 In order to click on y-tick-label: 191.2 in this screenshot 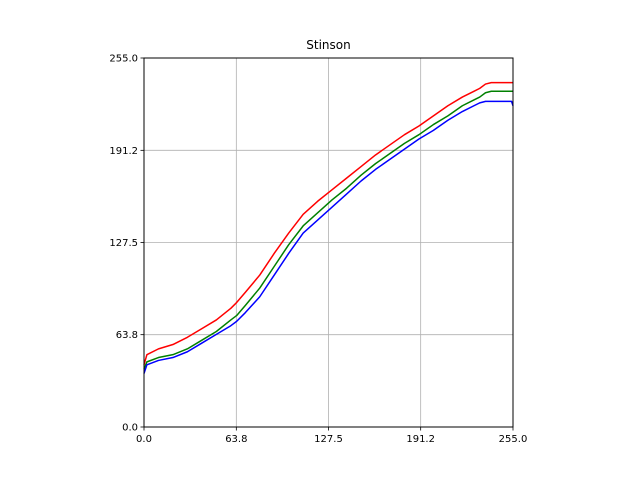, I will do `click(123, 151)`.